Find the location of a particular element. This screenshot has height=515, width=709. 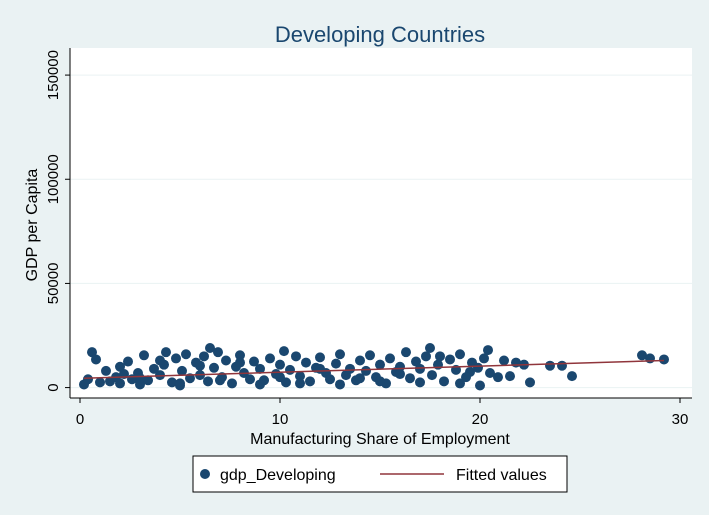

x-axis-title: Manufacturing Share of Employment is located at coordinates (380, 439).